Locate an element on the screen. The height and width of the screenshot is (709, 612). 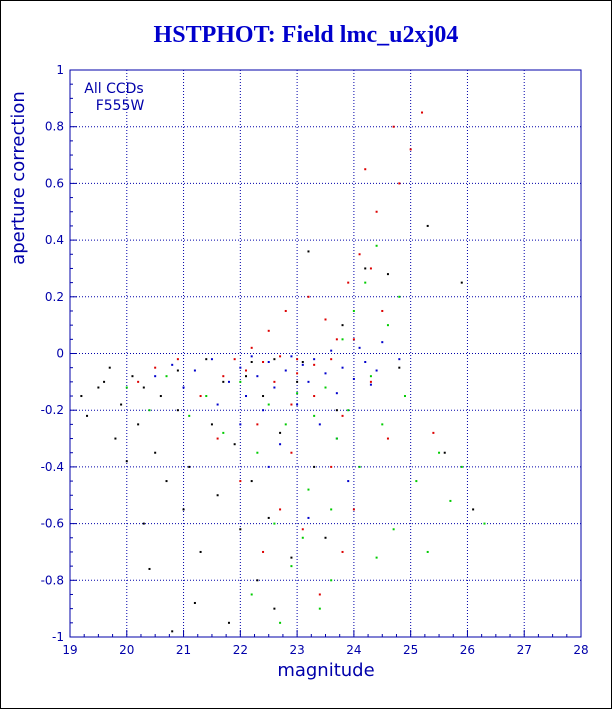
y-tick-label: 0 is located at coordinates (60, 354).